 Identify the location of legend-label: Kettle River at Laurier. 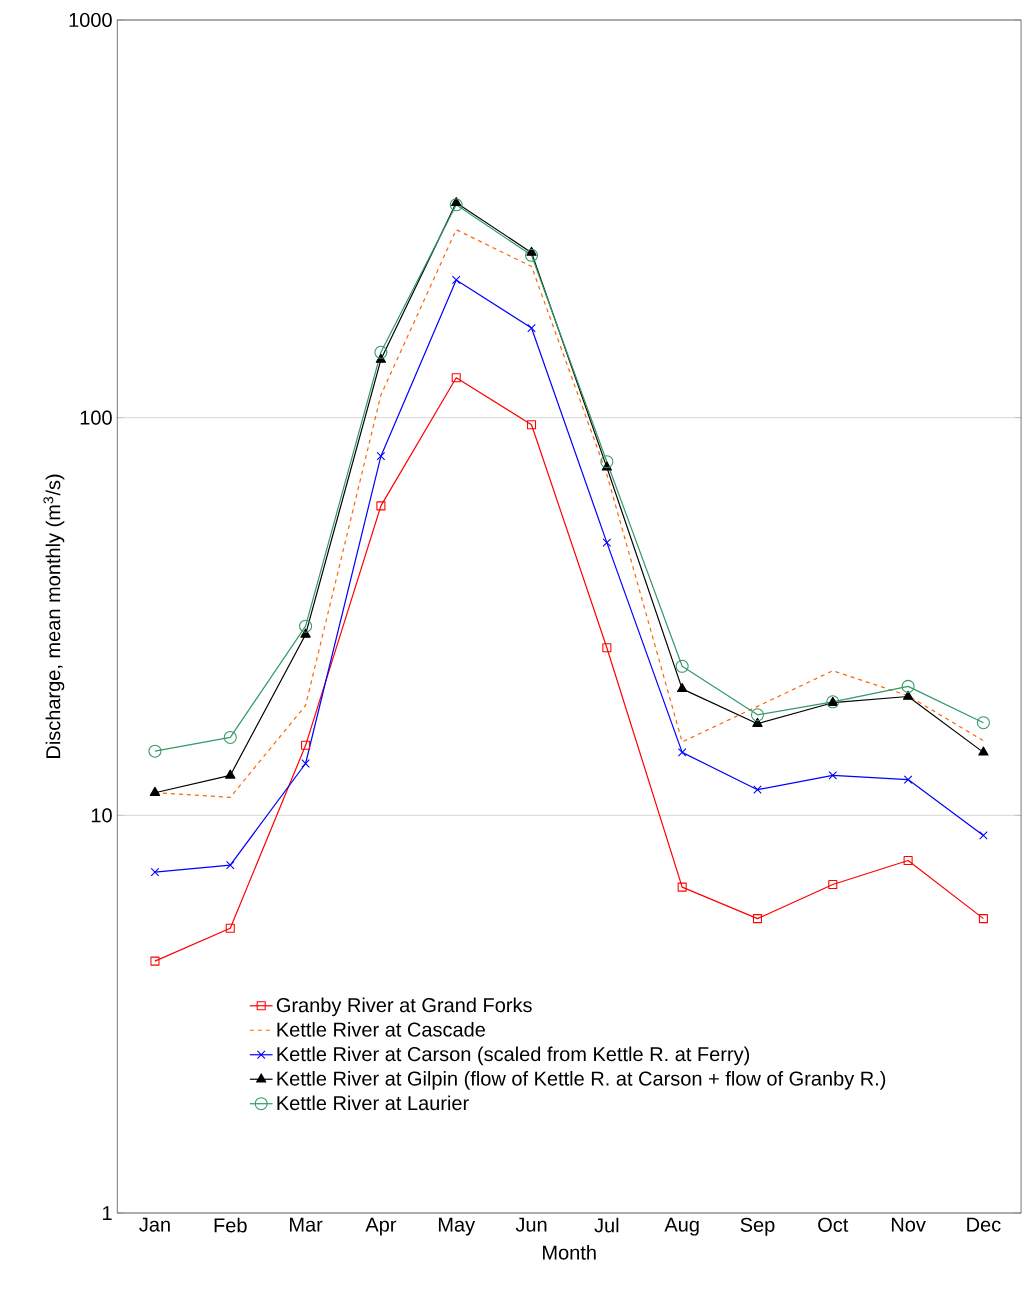
(373, 1103).